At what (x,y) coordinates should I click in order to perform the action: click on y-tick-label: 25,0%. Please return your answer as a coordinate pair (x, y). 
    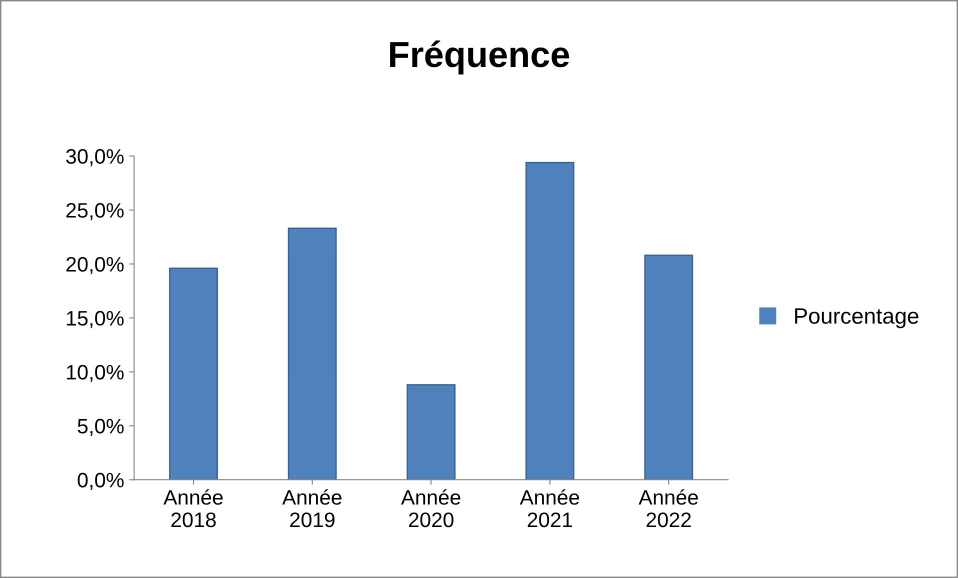
    Looking at the image, I should click on (95, 211).